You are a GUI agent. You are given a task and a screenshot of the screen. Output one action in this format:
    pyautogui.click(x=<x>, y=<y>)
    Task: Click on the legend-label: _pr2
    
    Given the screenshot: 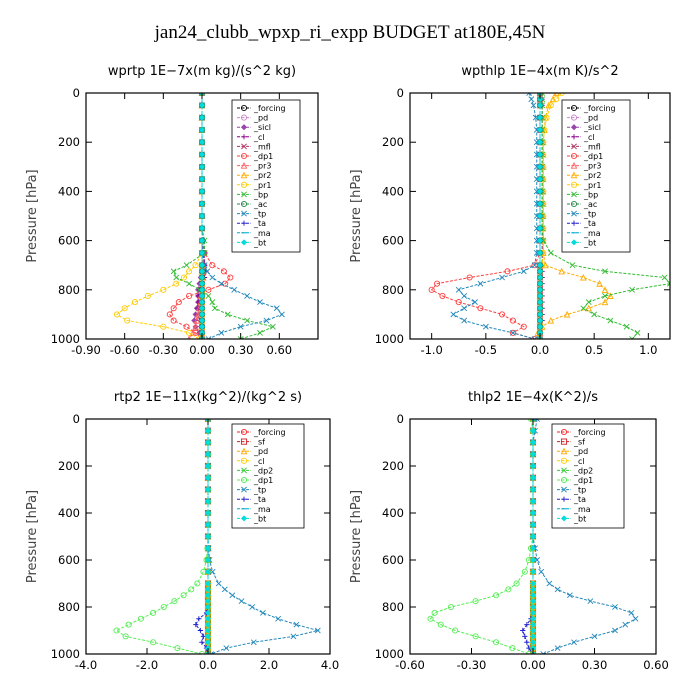 What is the action you would take?
    pyautogui.click(x=592, y=175)
    